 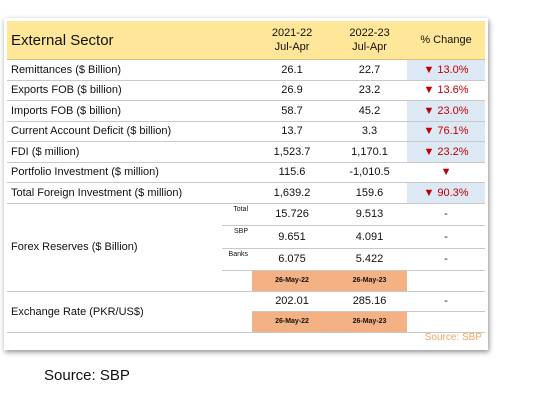 What do you see at coordinates (130, 131) in the screenshot?
I see `row-label: Current Account Deficit ($ billion)` at bounding box center [130, 131].